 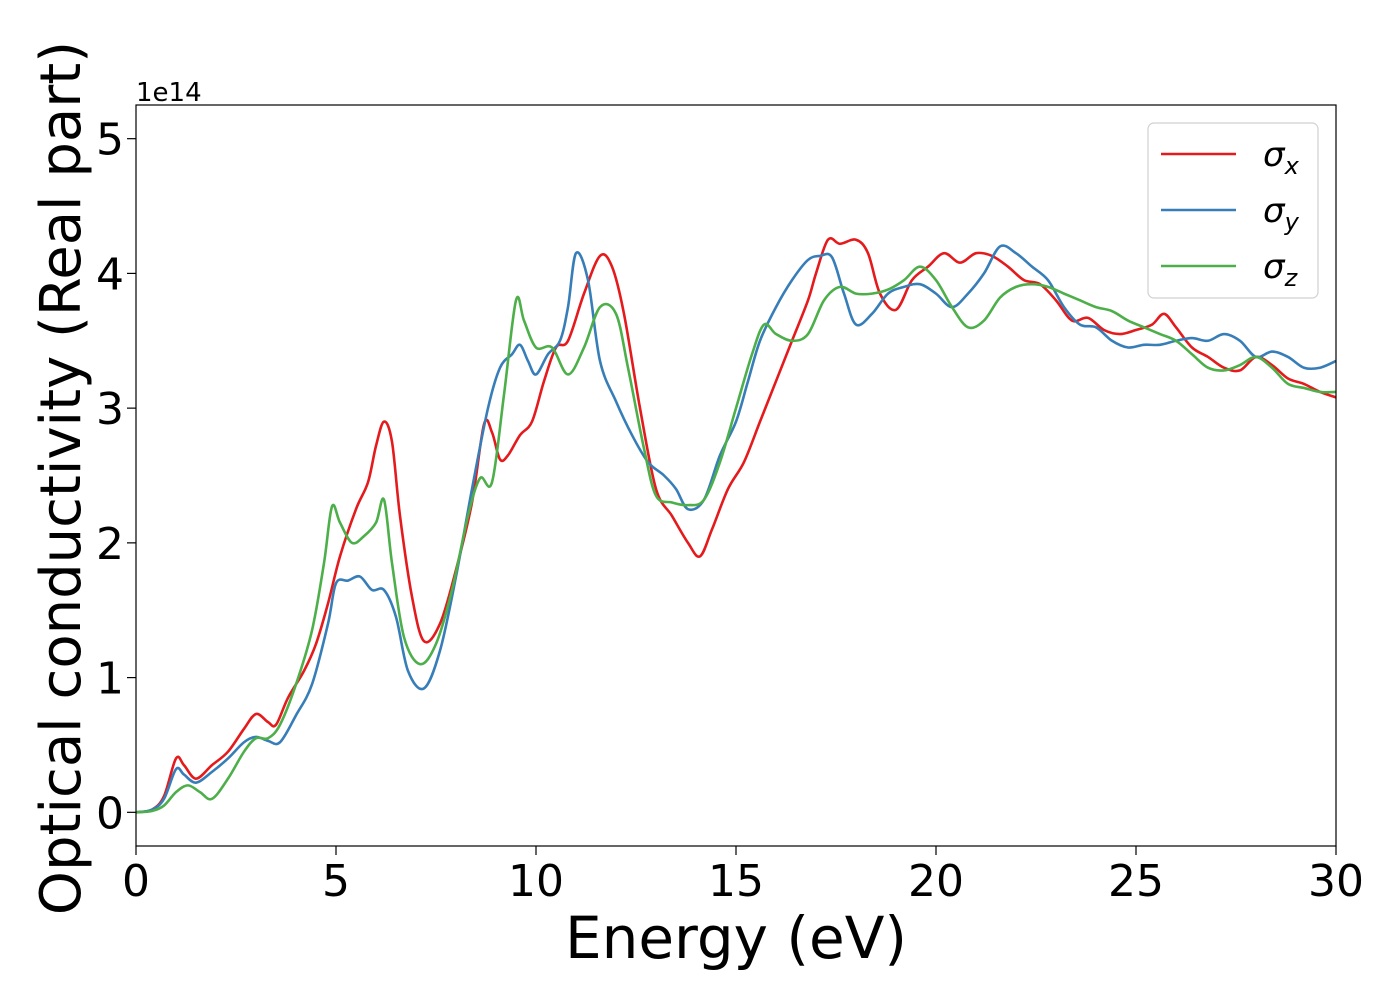 I want to click on y-tick-label: 3, so click(x=110, y=409).